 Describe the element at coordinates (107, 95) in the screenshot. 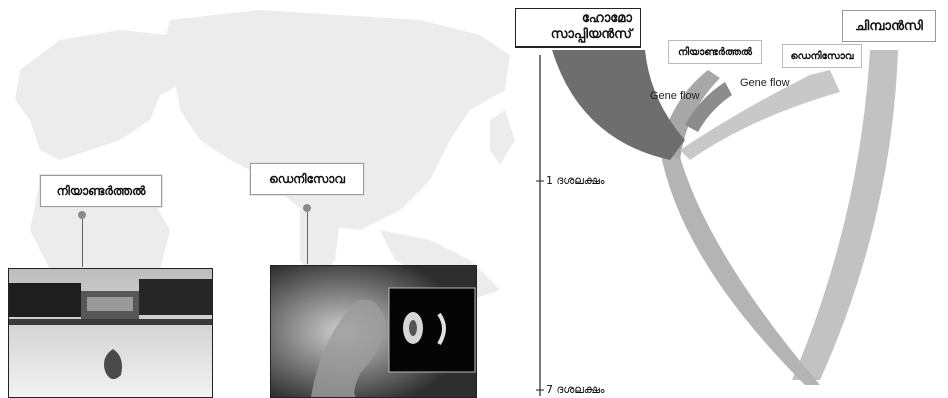

I see `europe-landmass` at that location.